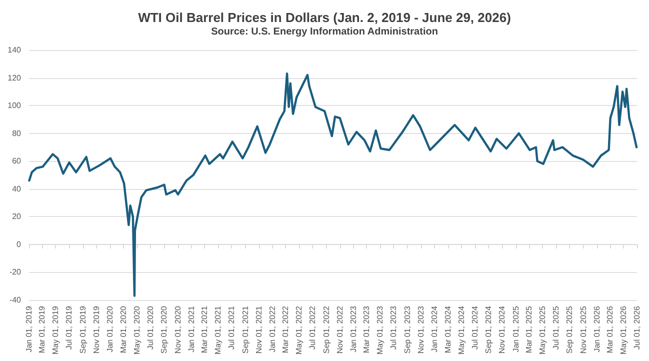 The width and height of the screenshot is (649, 361). Describe the element at coordinates (15, 272) in the screenshot. I see `y-tick-label: -20` at that location.